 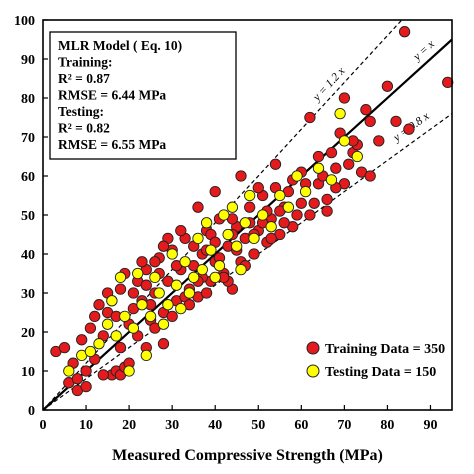 I want to click on info-box-frame, so click(x=143, y=95).